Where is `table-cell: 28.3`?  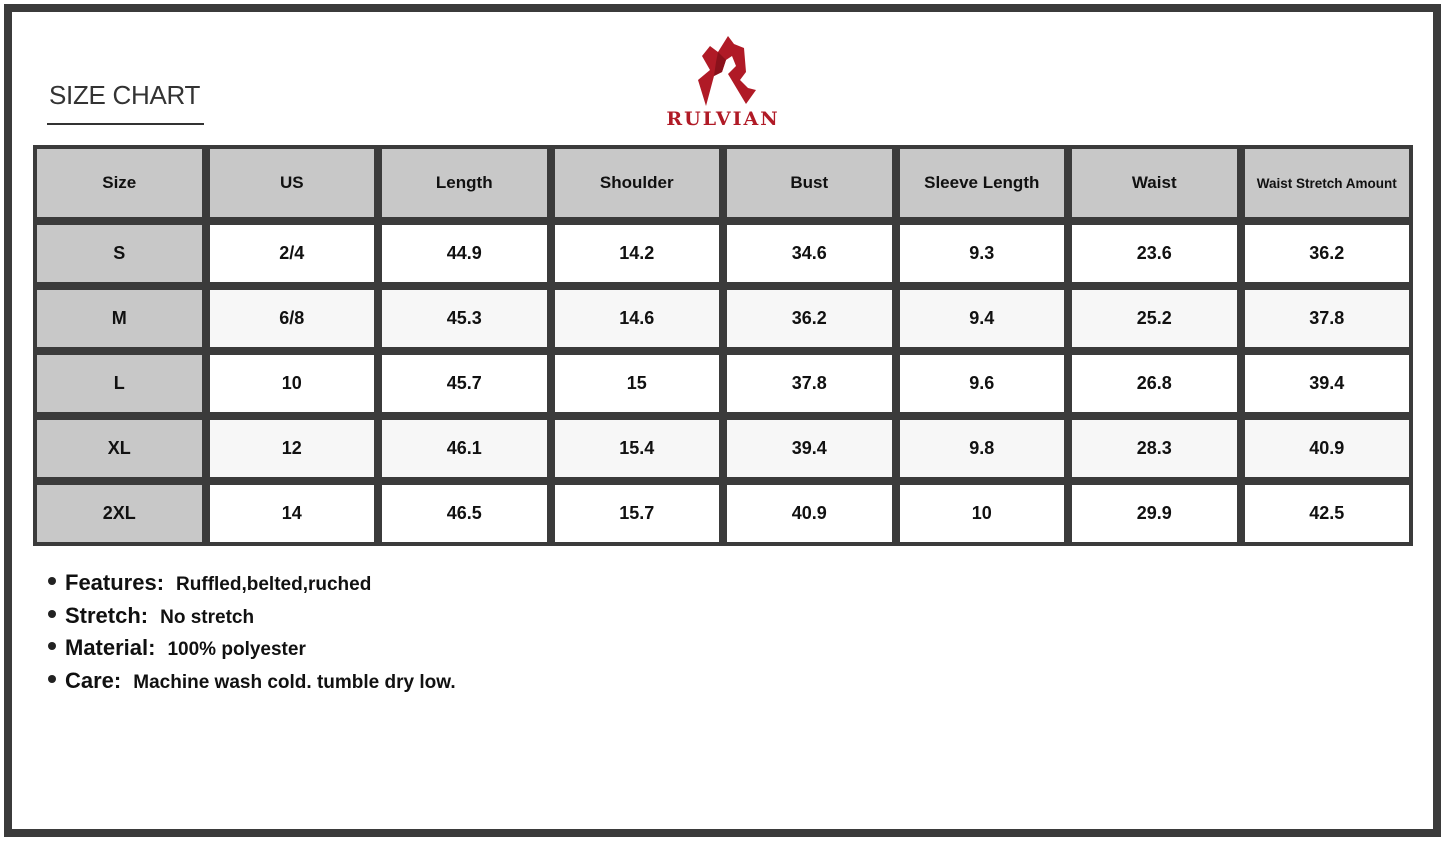 table-cell: 28.3 is located at coordinates (1154, 448).